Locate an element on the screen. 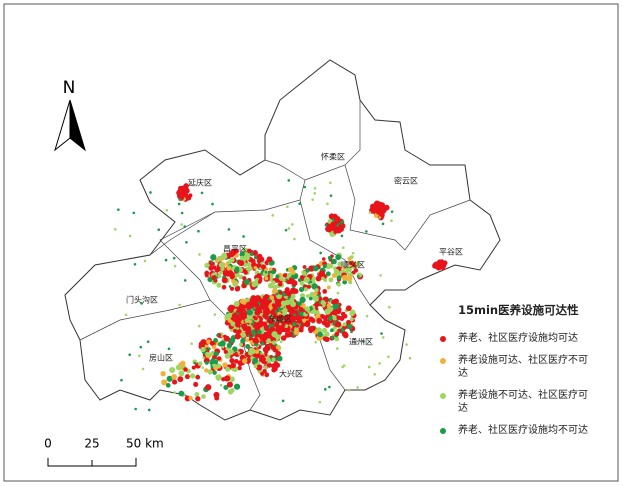  district-label: 大兴区 is located at coordinates (291, 374).